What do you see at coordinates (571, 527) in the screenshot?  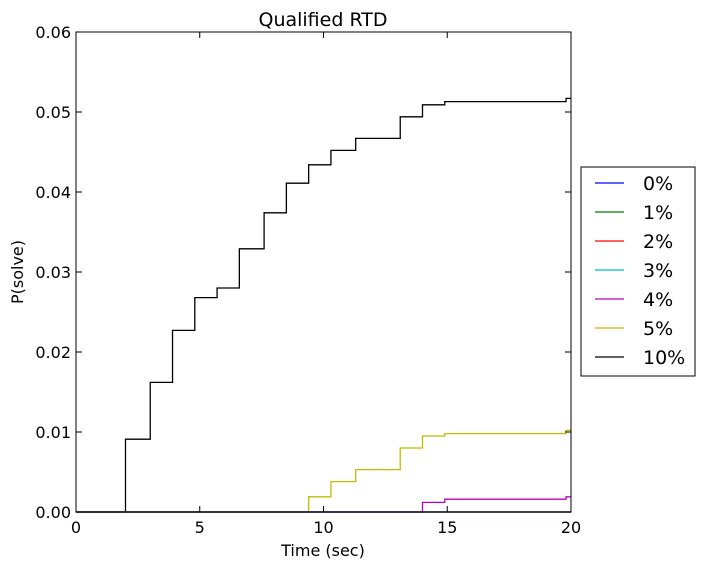 I see `x-tick-label: 20` at bounding box center [571, 527].